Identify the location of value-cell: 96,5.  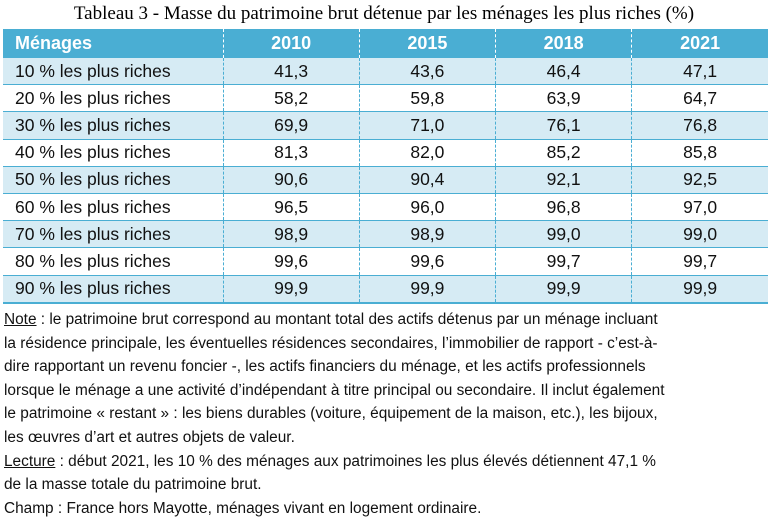
(291, 207).